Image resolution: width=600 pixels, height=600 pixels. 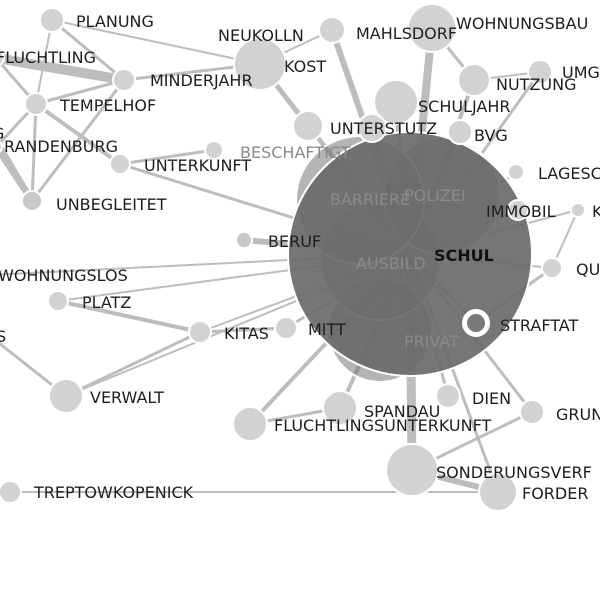 I want to click on node-platz, so click(x=58, y=301).